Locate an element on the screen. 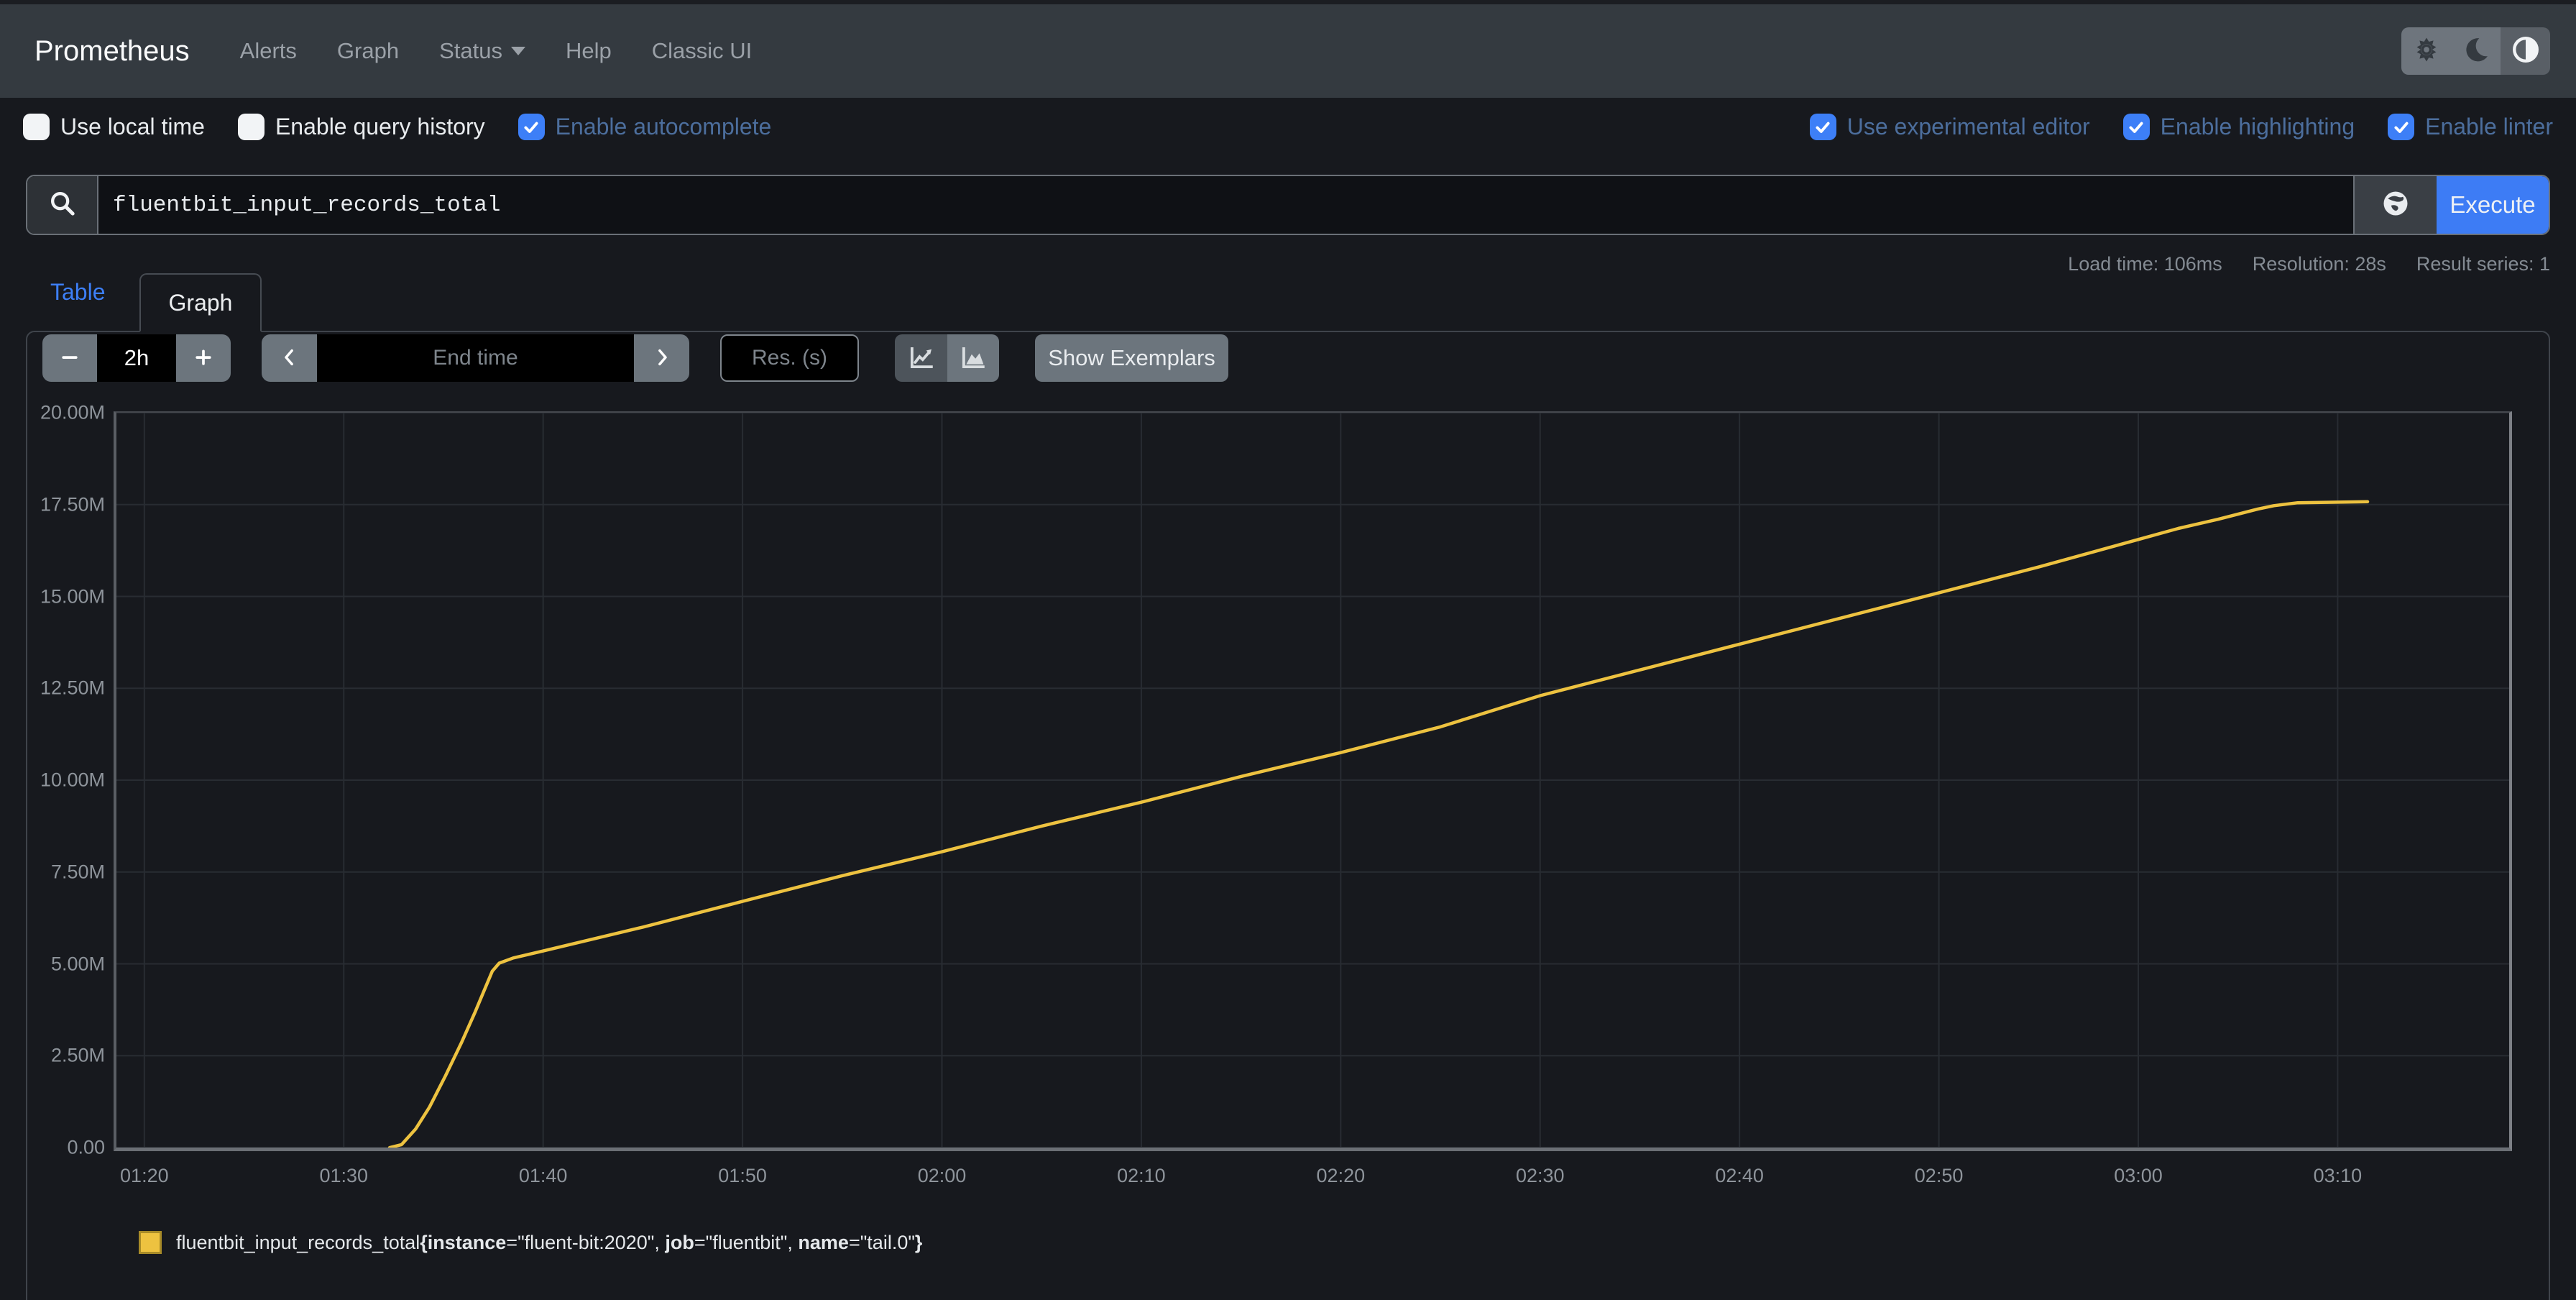 This screenshot has height=1300, width=2576. theme-toggle-group is located at coordinates (2475, 51).